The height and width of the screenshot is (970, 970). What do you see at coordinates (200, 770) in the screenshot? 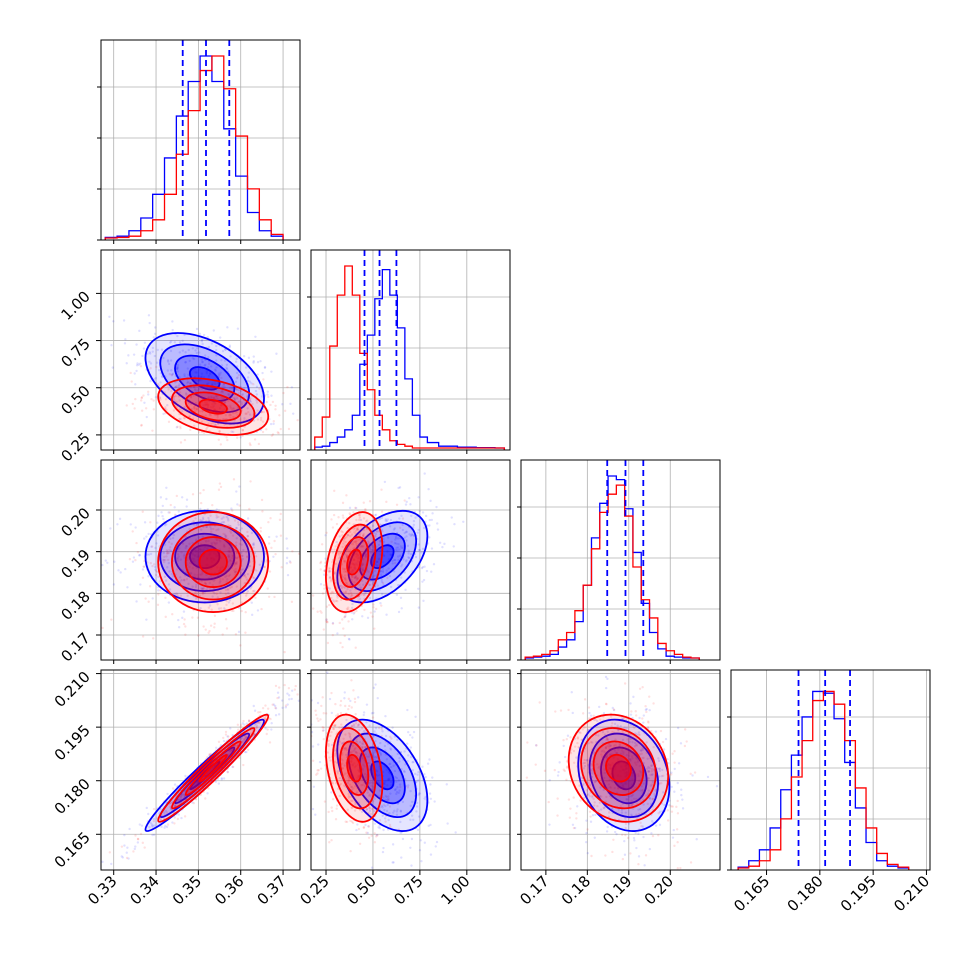
I see `panel-frame` at bounding box center [200, 770].